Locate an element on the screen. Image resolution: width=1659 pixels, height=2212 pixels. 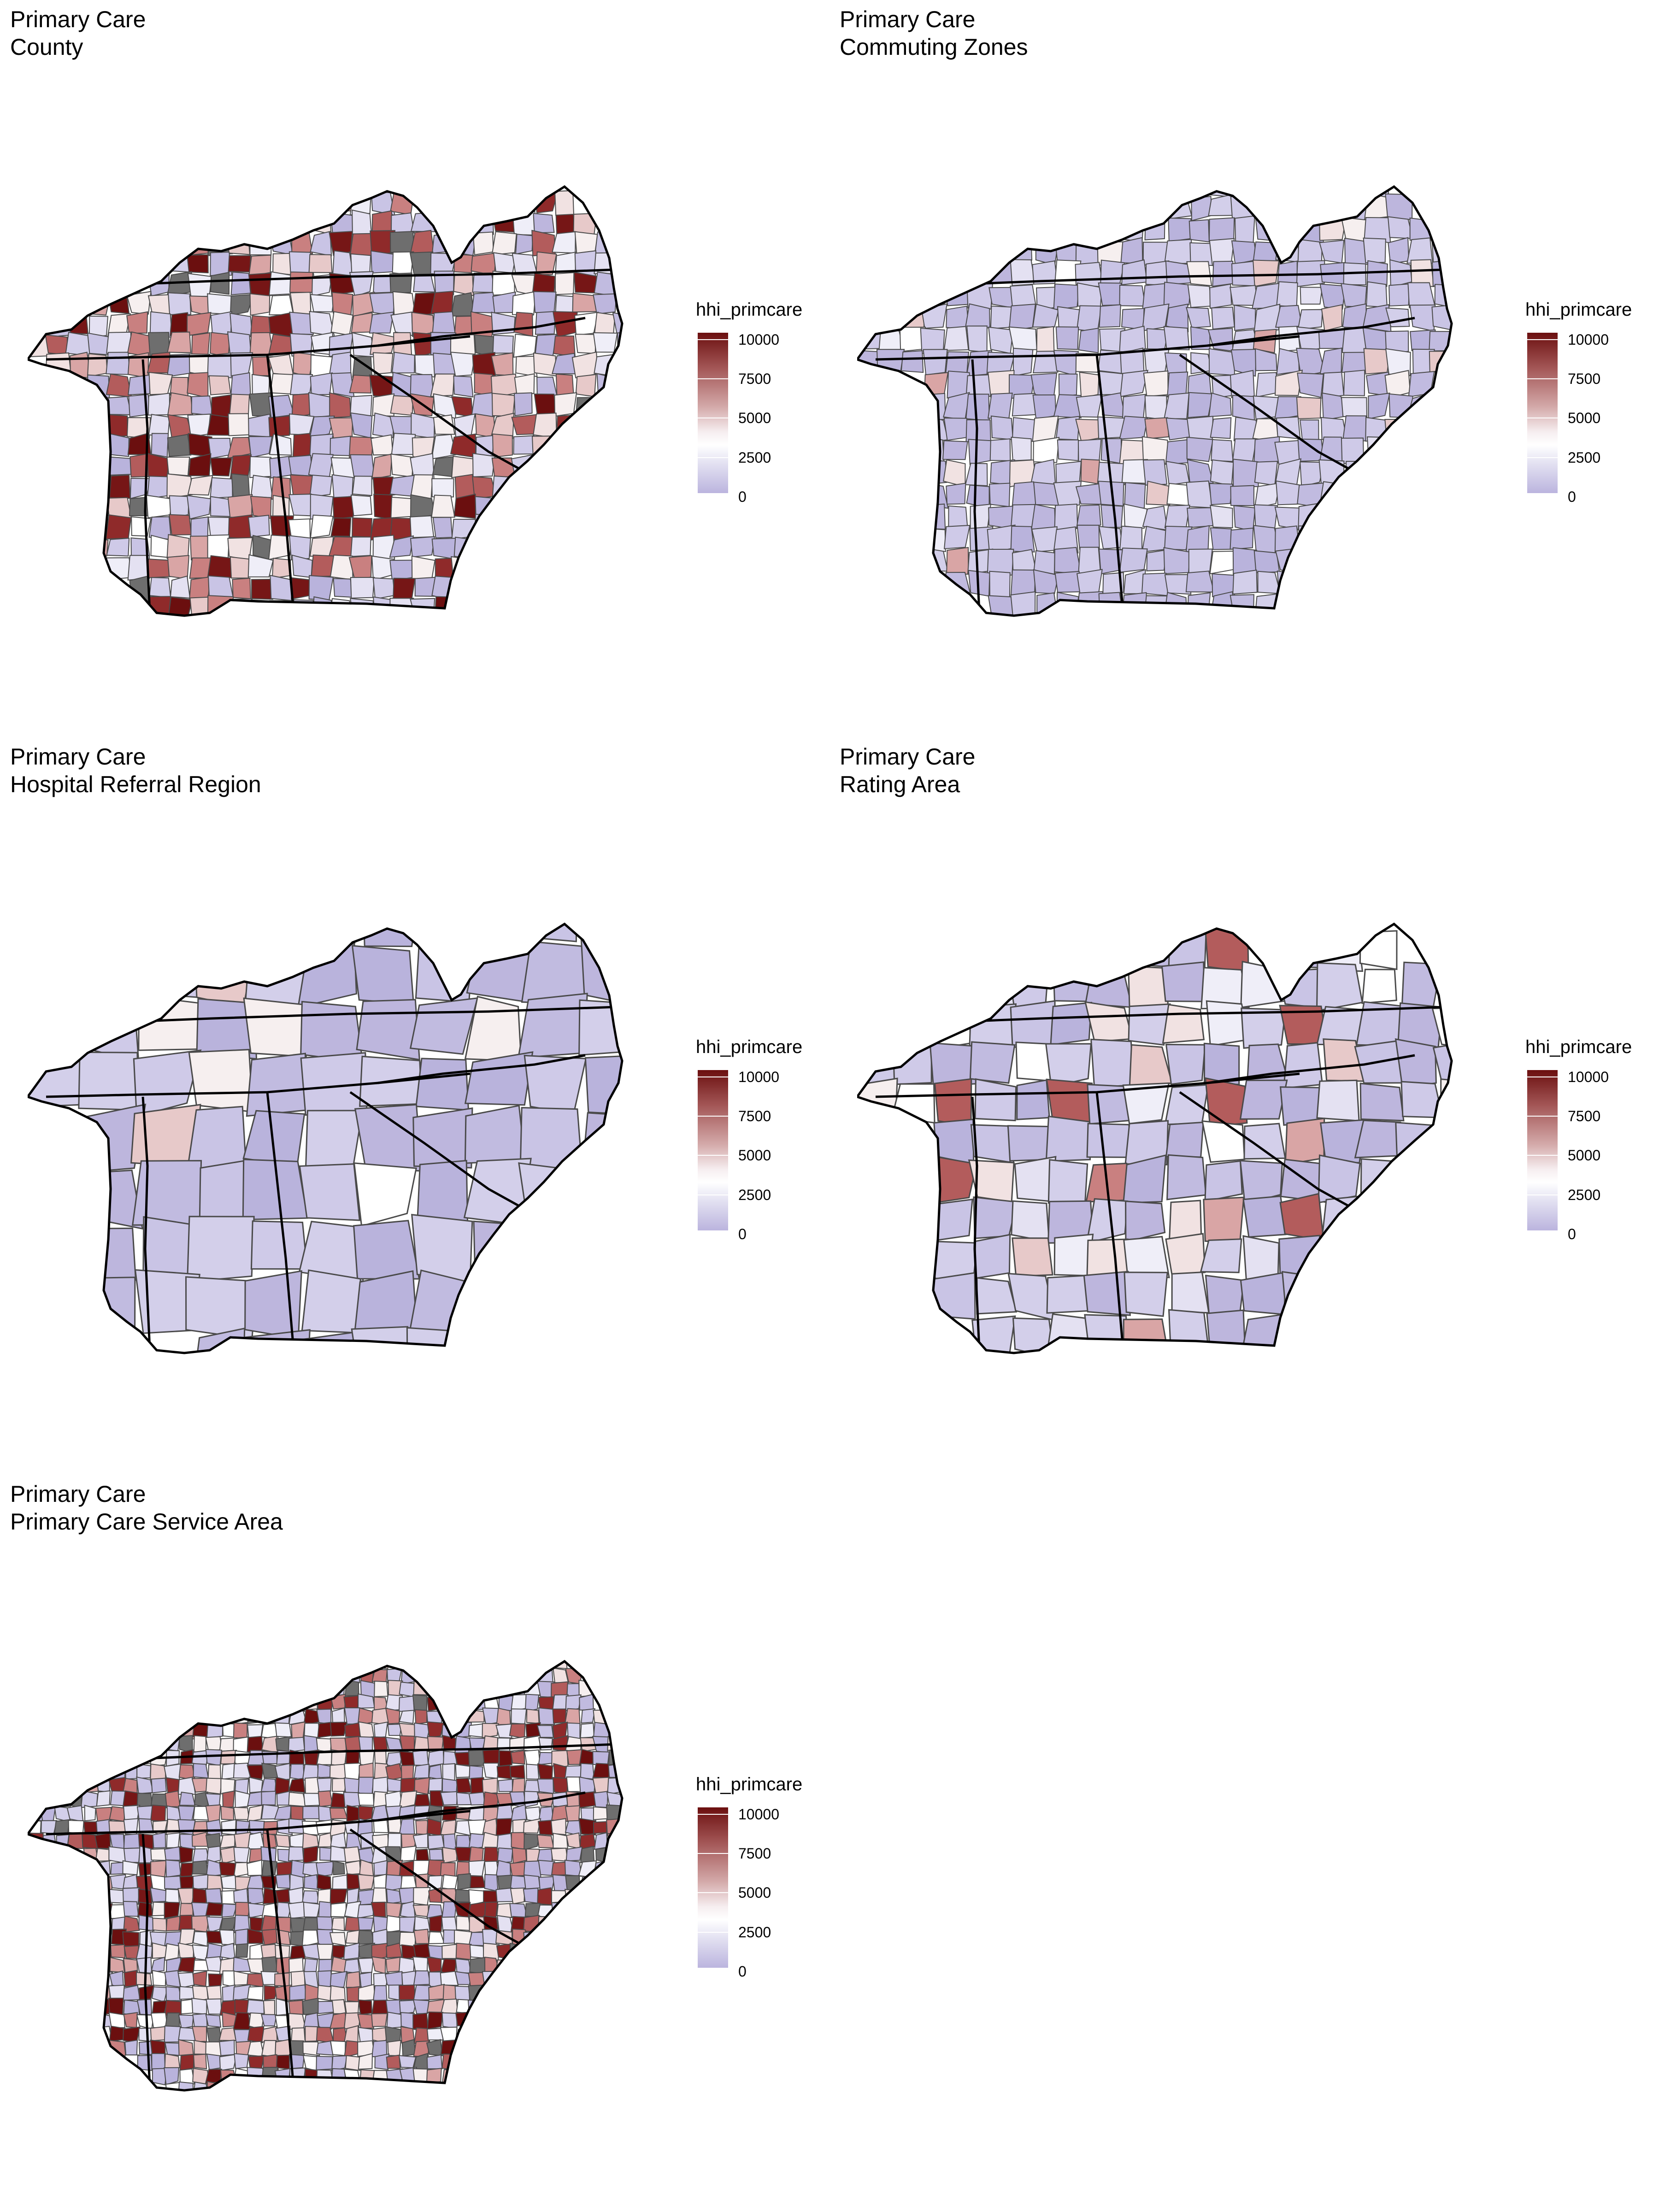
region-outline is located at coordinates (1155, 1138).